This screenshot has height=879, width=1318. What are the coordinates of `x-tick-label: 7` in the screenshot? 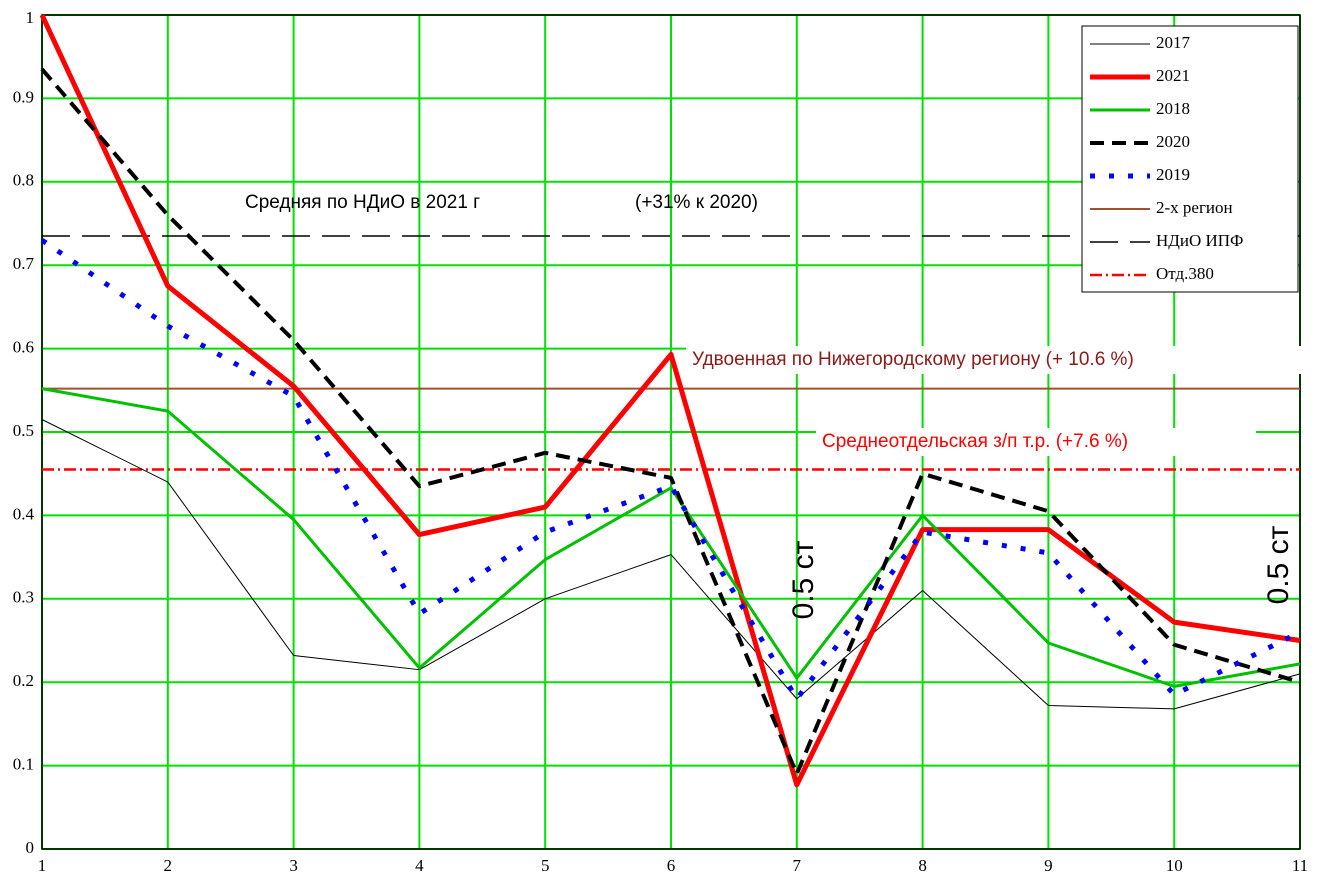 It's located at (797, 865).